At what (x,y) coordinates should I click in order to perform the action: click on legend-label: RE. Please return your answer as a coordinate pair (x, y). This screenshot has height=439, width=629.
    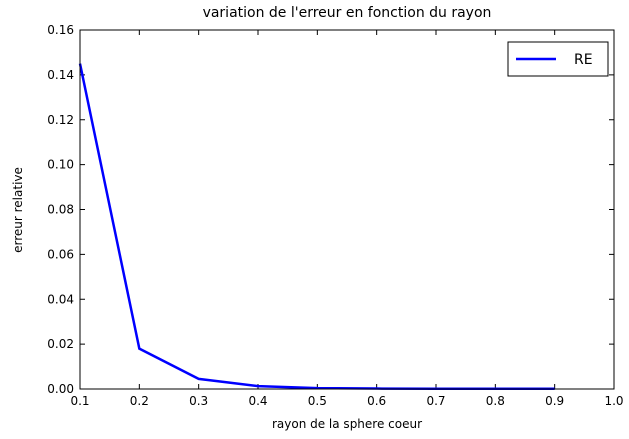
    Looking at the image, I should click on (583, 60).